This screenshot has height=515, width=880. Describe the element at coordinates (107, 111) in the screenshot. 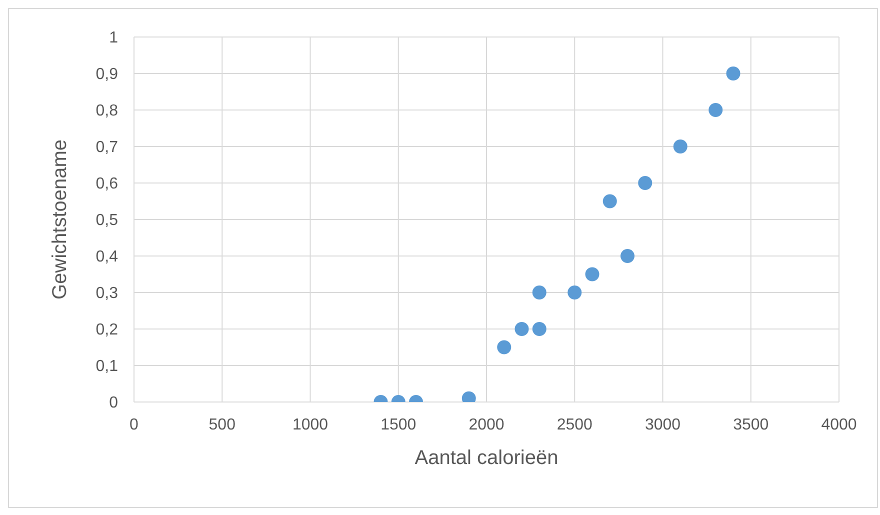

I see `y-tick-label: 0,8` at that location.